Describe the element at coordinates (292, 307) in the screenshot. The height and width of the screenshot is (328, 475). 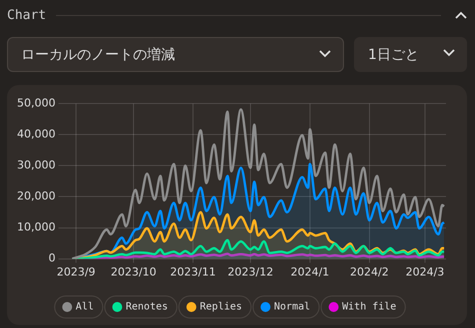
I see `legend-label: Normal` at that location.